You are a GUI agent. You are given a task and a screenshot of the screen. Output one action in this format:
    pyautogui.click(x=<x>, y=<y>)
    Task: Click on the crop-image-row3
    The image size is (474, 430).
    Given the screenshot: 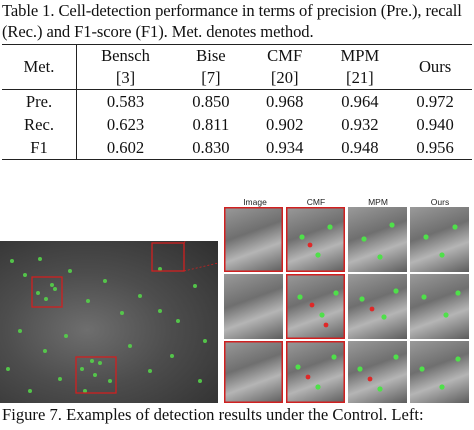 What is the action you would take?
    pyautogui.click(x=253, y=372)
    